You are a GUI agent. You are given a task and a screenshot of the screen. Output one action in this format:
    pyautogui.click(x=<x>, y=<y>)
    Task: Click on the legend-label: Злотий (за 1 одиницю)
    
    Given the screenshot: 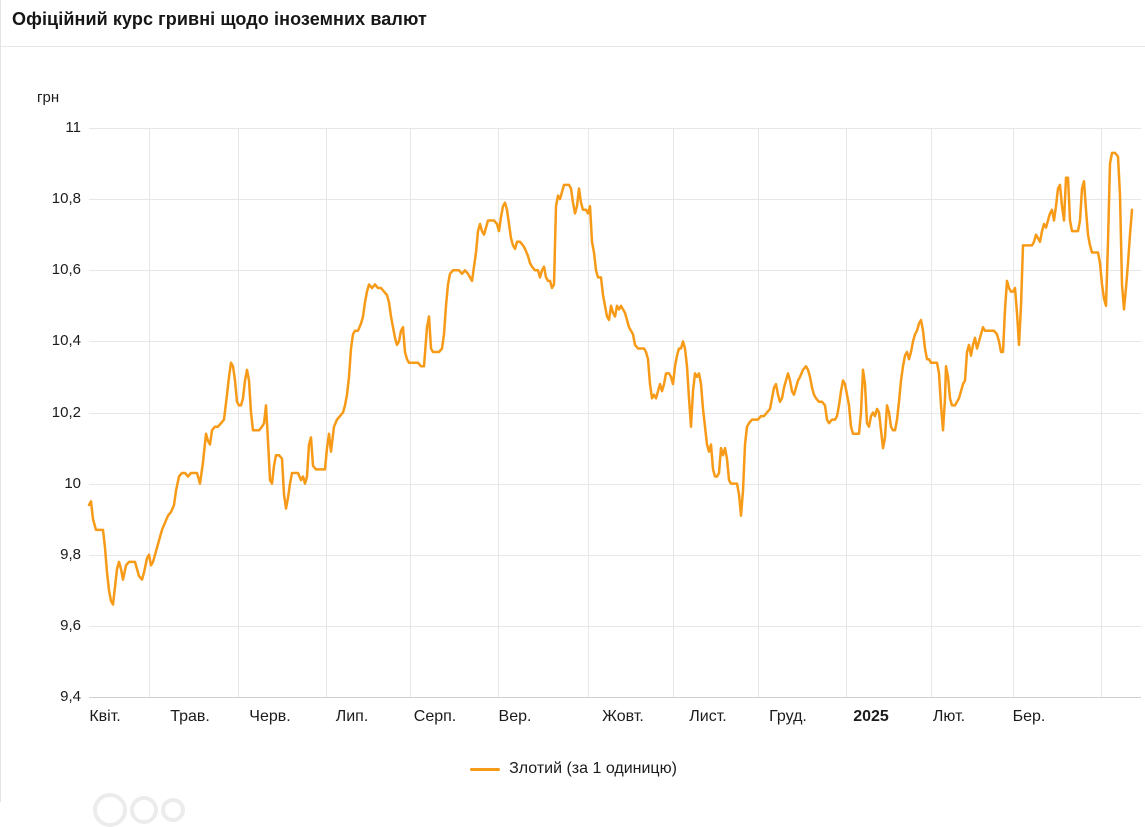 What is the action you would take?
    pyautogui.click(x=593, y=768)
    